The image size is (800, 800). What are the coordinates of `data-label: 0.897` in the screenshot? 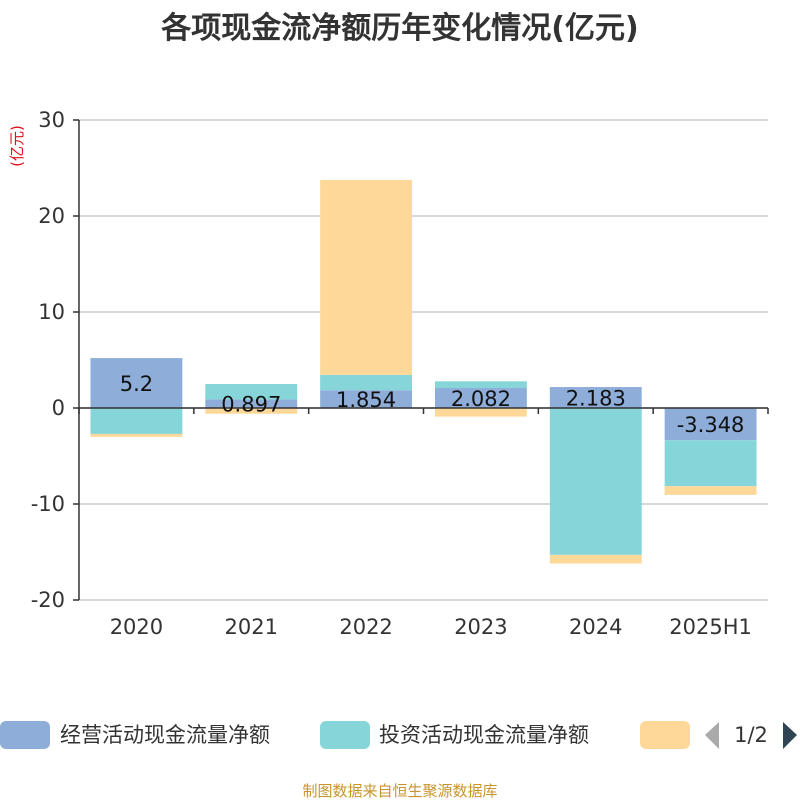 It's located at (251, 405).